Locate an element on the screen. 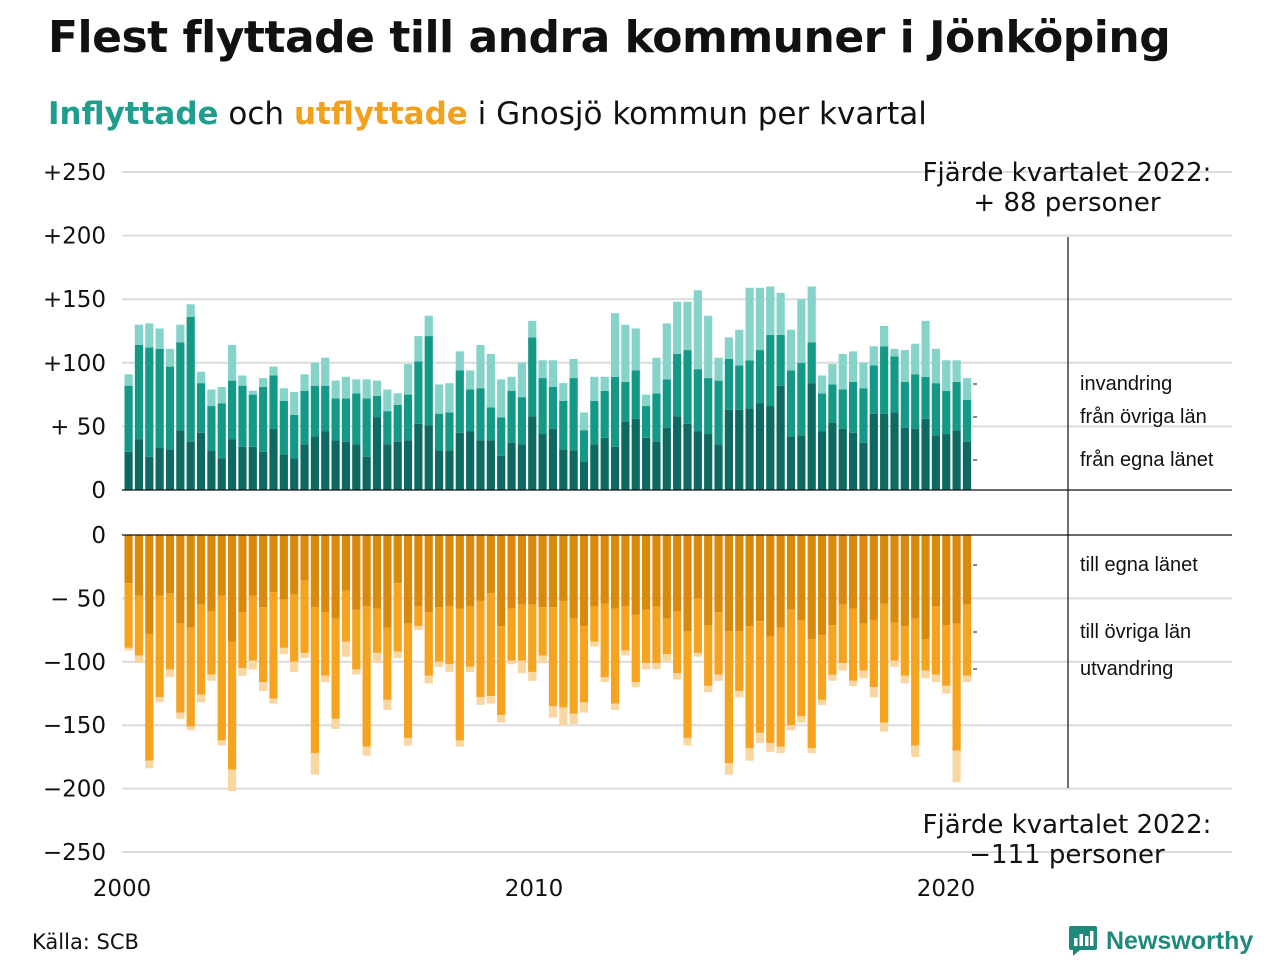  subtitle-connector: och is located at coordinates (256, 114).